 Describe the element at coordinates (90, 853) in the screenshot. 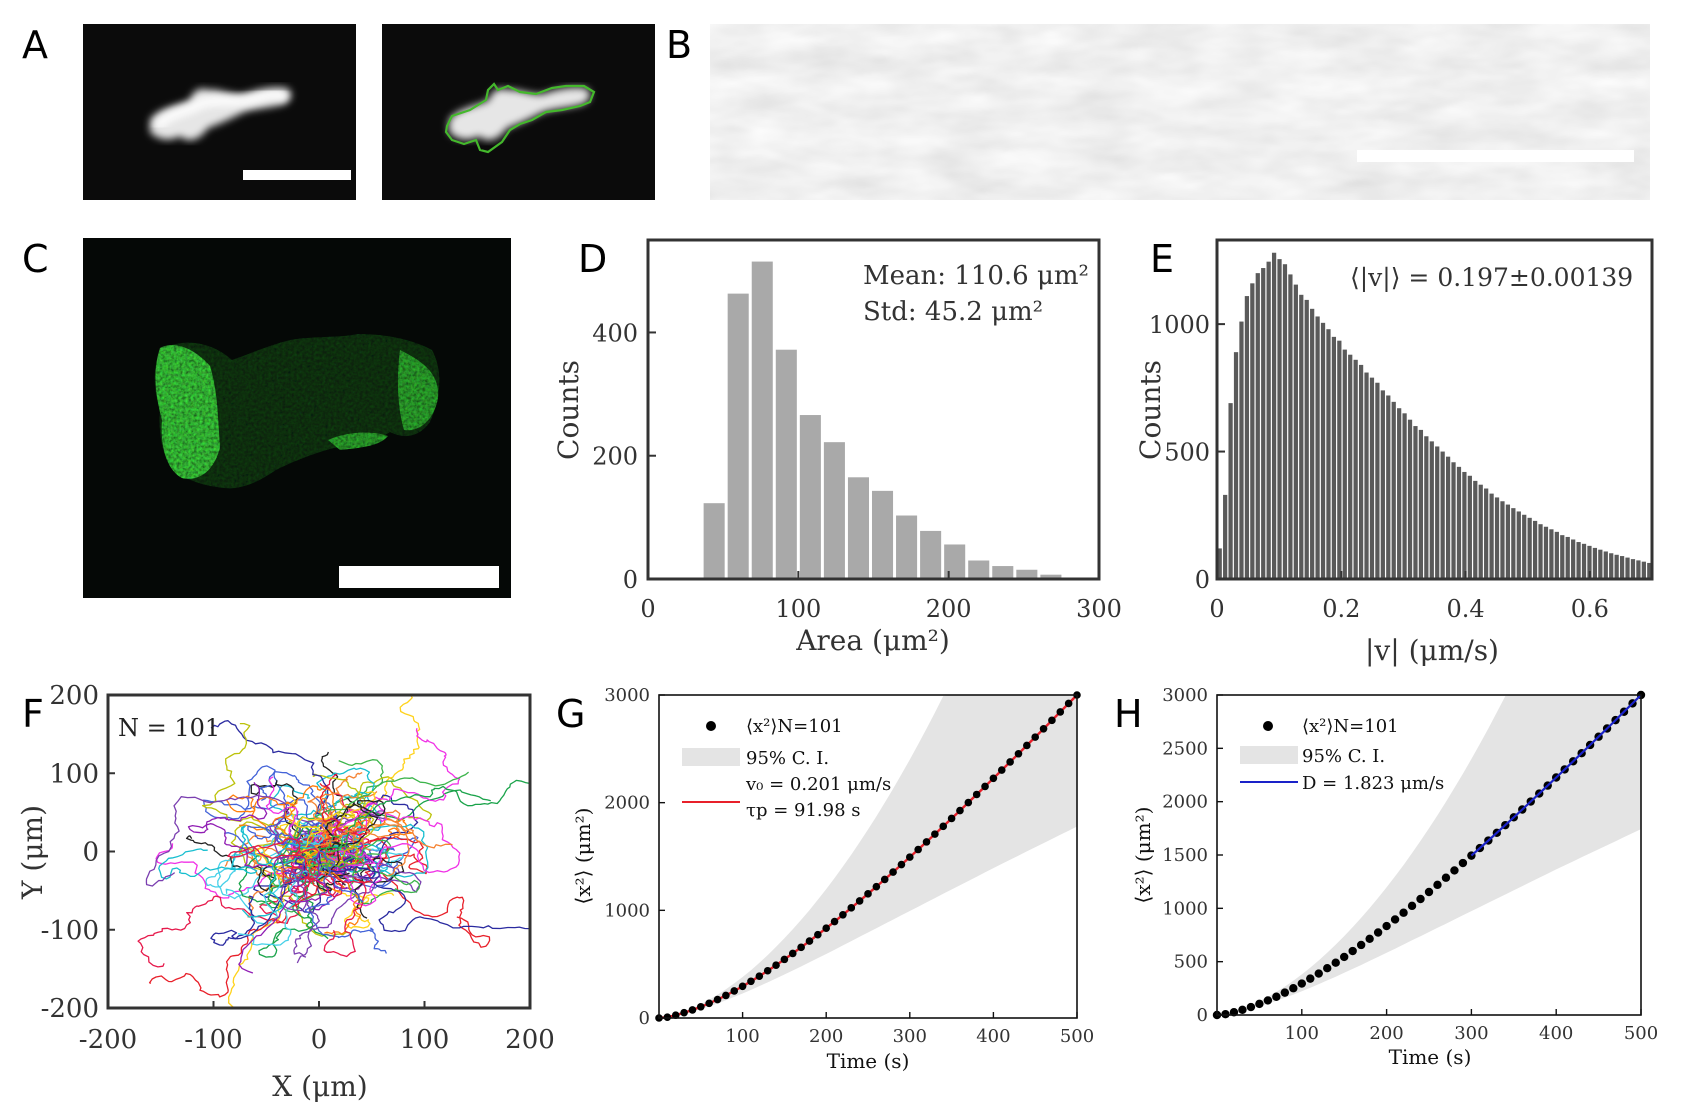

I see `y-tick-label: 0` at that location.